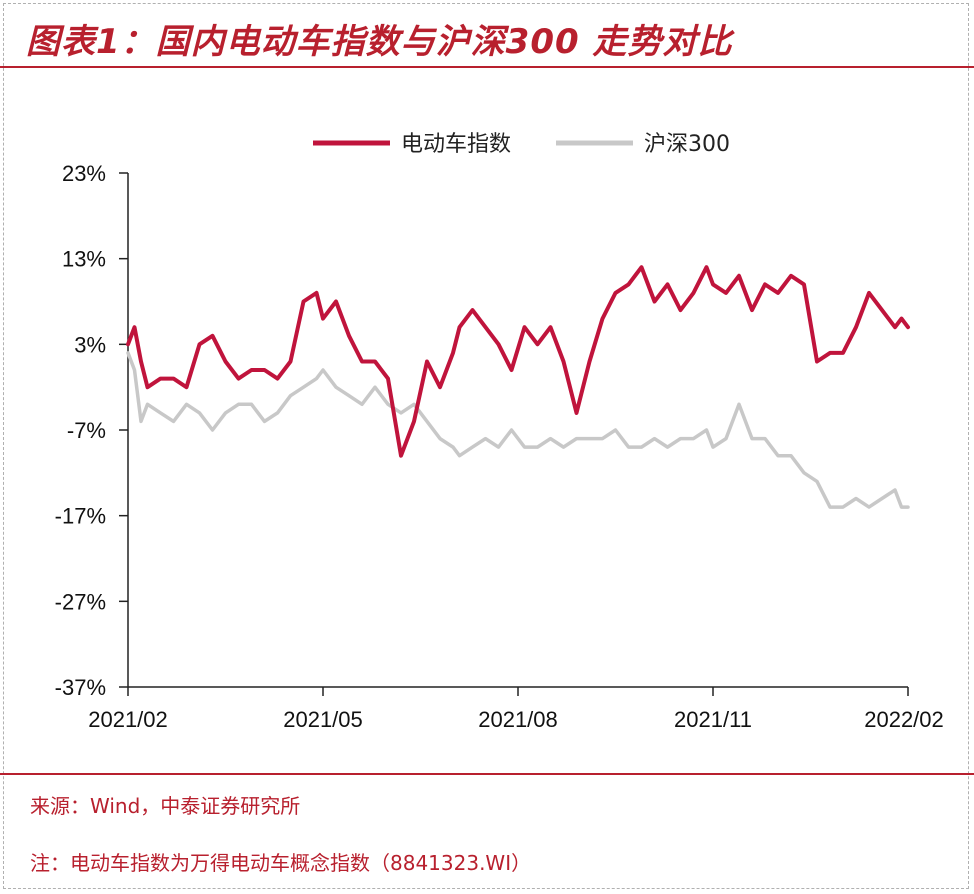 The height and width of the screenshot is (894, 974). Describe the element at coordinates (84, 173) in the screenshot. I see `y-tick-label: 23%` at that location.